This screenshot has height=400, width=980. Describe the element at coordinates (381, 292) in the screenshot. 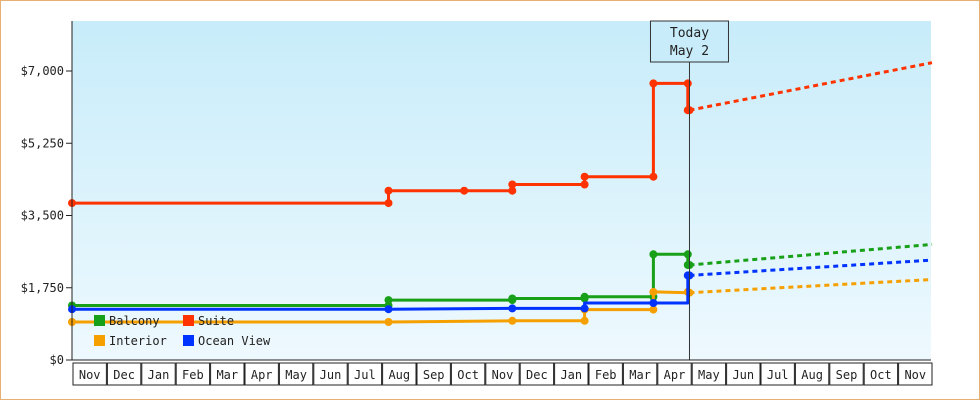

I see `series-line-ocean_view` at that location.